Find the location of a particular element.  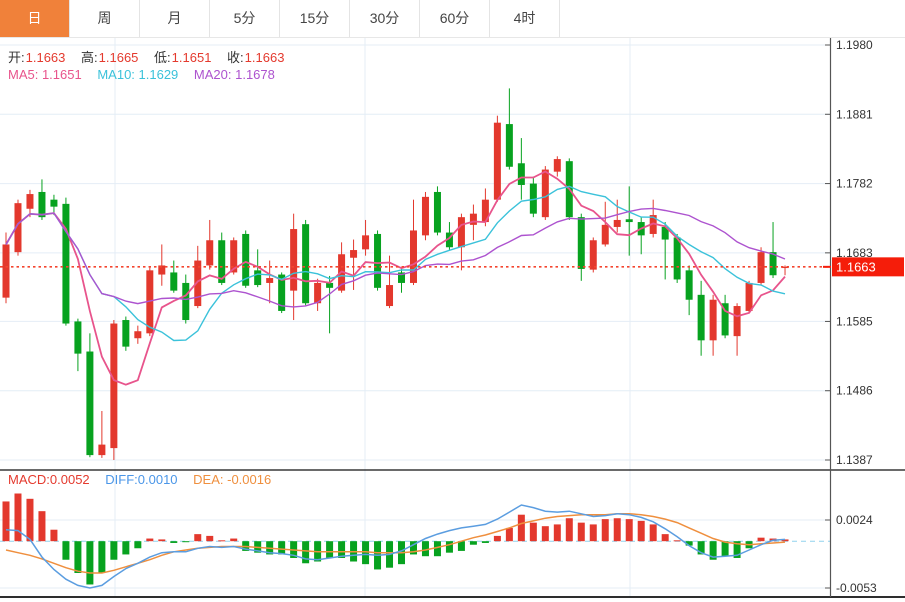

price-tick-label: 1.1980 is located at coordinates (854, 45).